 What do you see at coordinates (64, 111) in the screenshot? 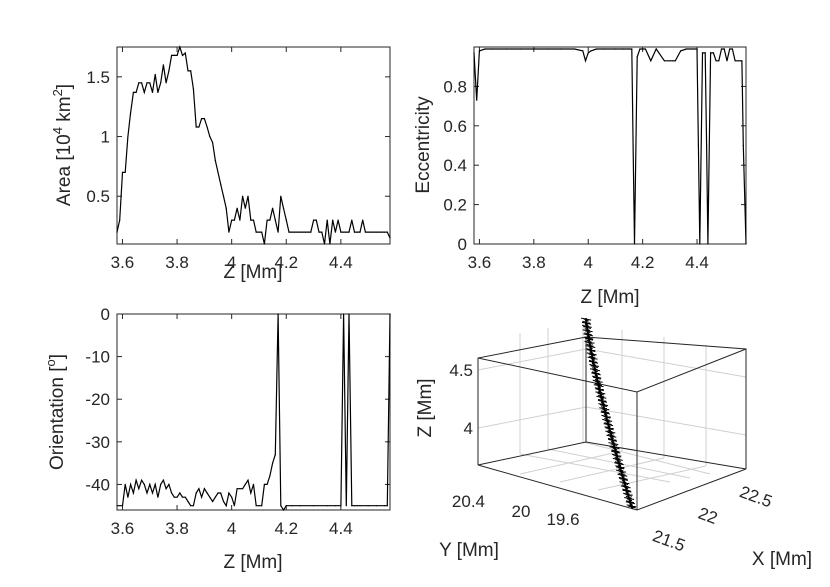
I see `area-y-label-part-2: km` at bounding box center [64, 111].